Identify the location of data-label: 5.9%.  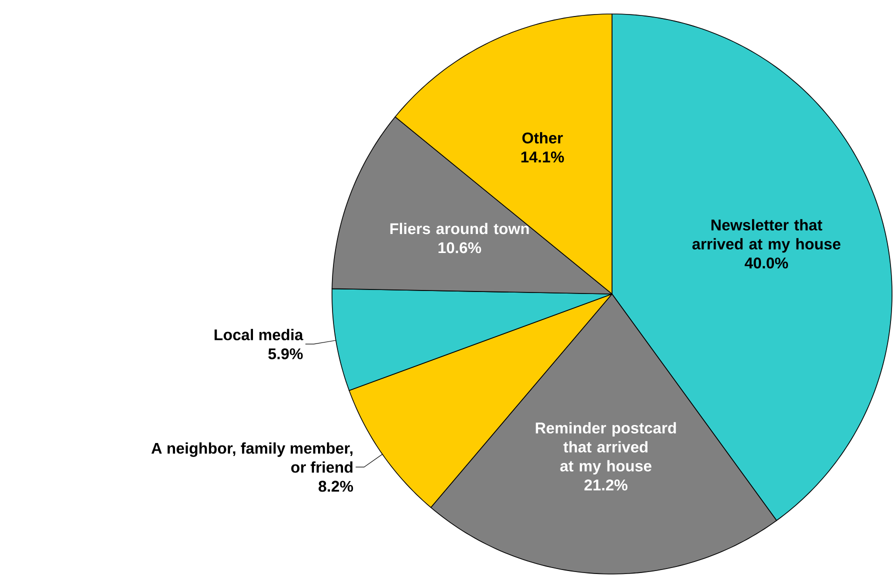
(285, 354).